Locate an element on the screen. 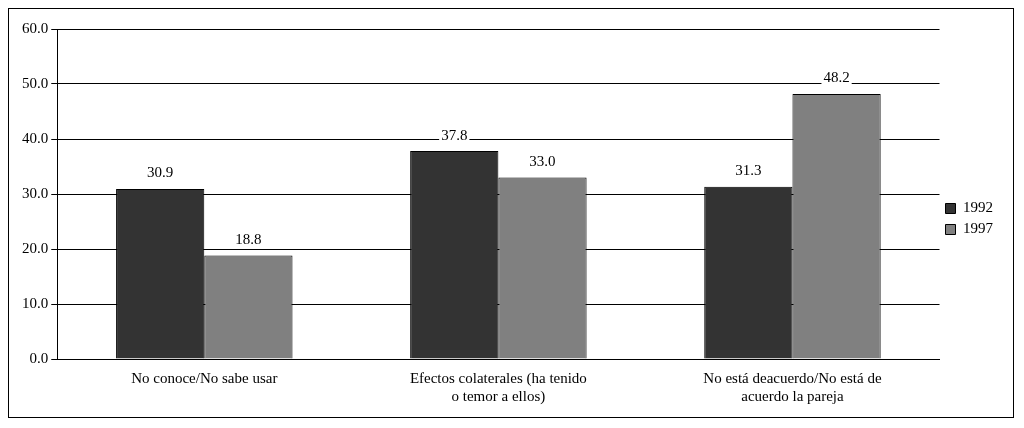 This screenshot has height=428, width=1024. legend-label: 1997 is located at coordinates (978, 228).